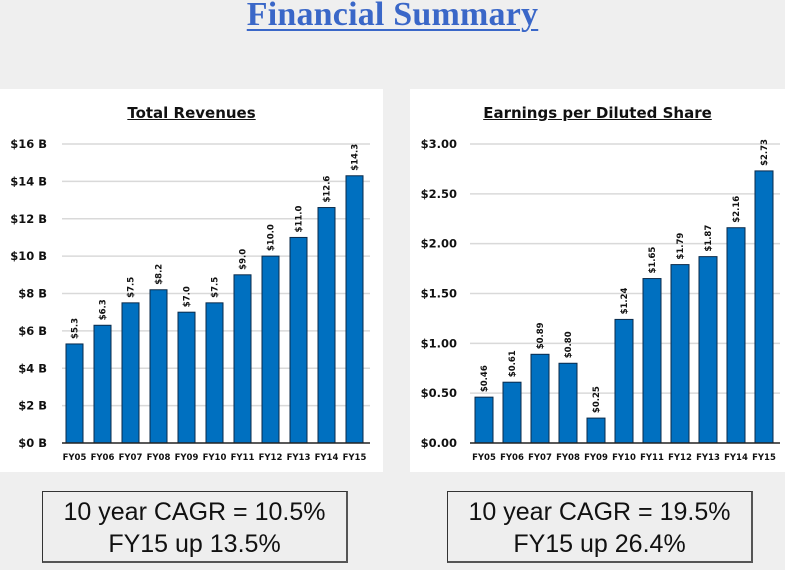  I want to click on eps-x-tick-label: FY13, so click(708, 458).